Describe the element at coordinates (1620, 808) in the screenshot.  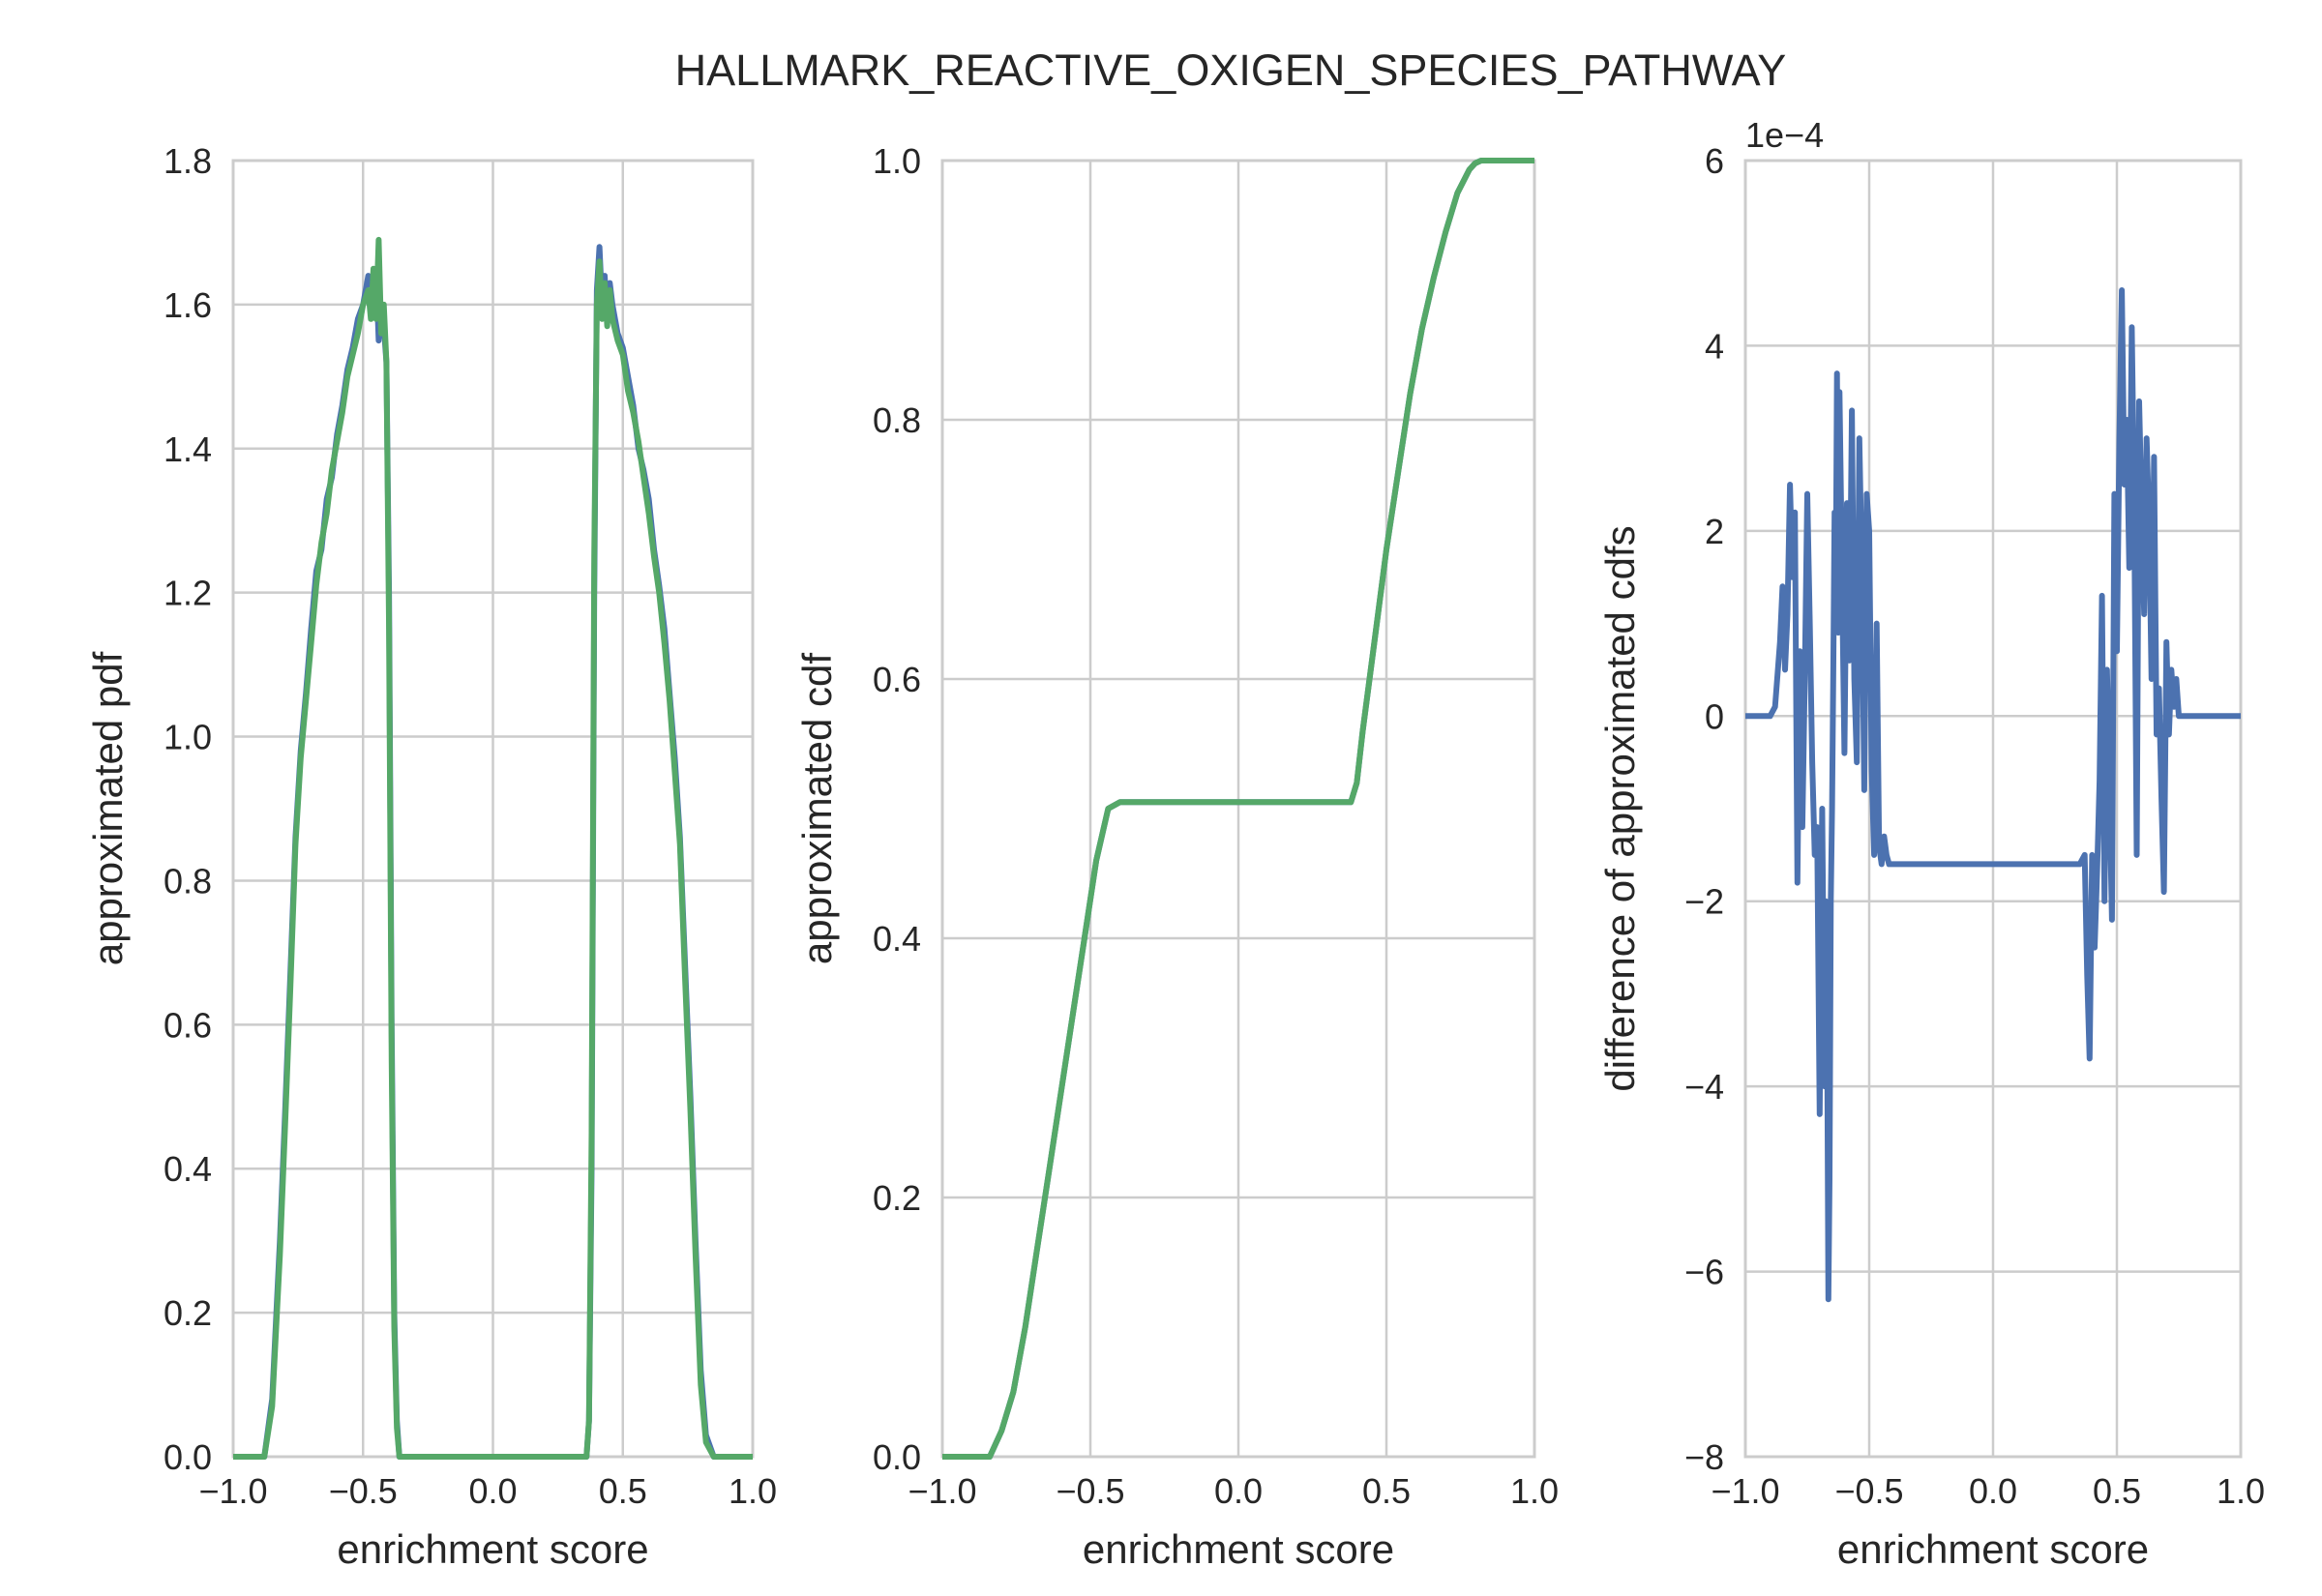
I see `y-axis-label: difference of approximated cdfs` at that location.